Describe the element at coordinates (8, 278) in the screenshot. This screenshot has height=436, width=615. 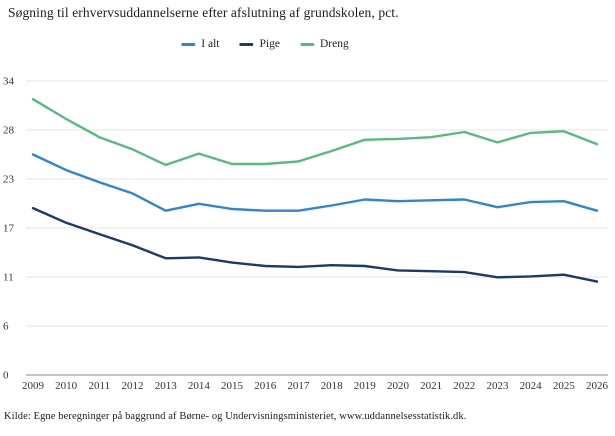
I see `y-tick-label: 11` at that location.